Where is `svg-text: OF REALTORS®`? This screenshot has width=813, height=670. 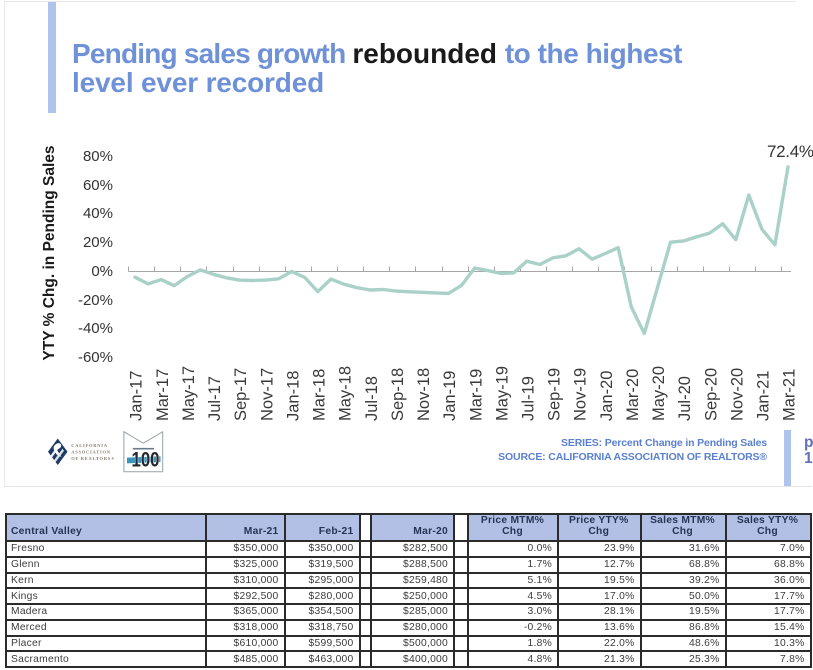
svg-text: OF REALTORS® is located at coordinates (93, 458).